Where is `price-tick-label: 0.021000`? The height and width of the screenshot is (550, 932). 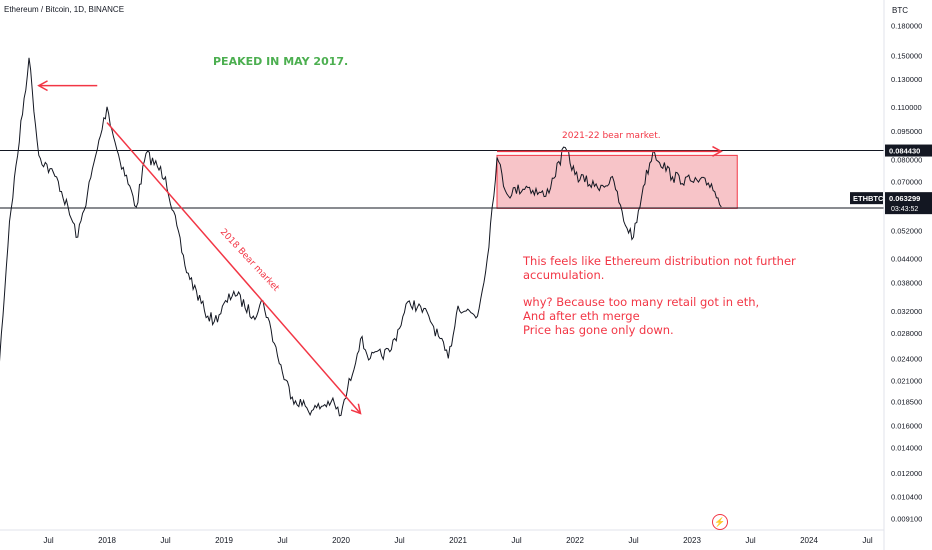 price-tick-label: 0.021000 is located at coordinates (906, 381).